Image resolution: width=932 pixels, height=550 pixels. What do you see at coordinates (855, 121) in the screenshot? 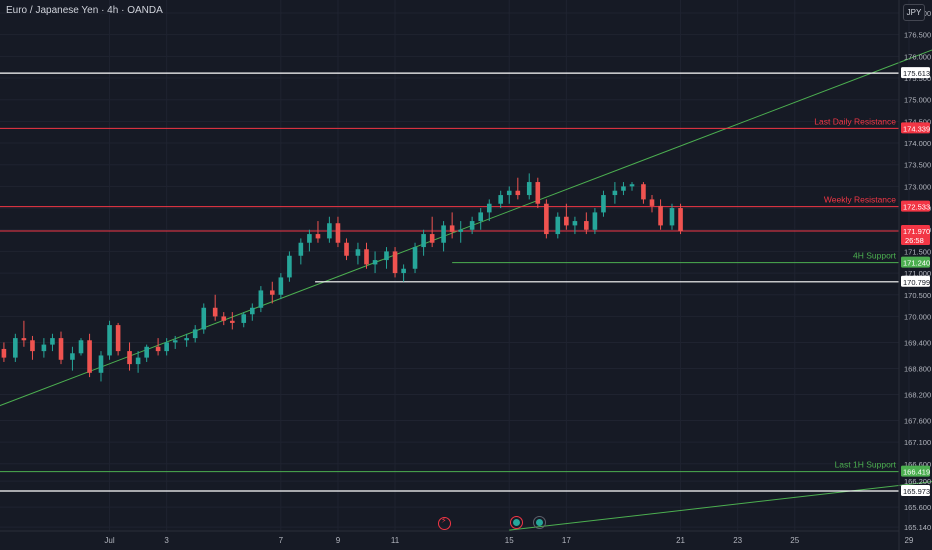
I see `level-label: Last Daily Resistance` at bounding box center [855, 121].